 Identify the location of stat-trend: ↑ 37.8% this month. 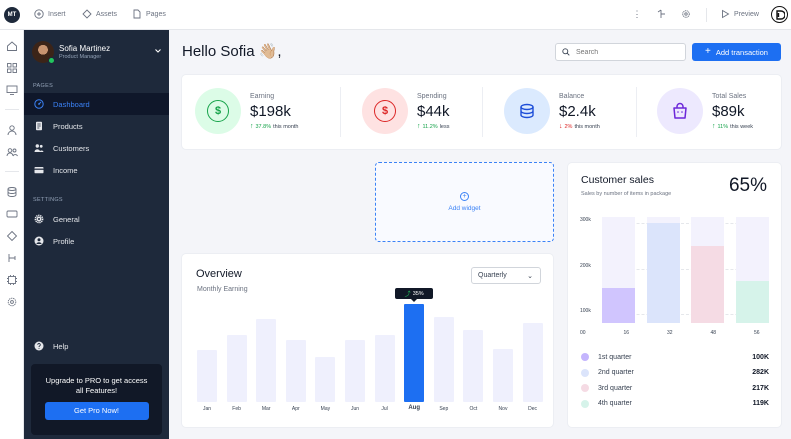
(274, 126).